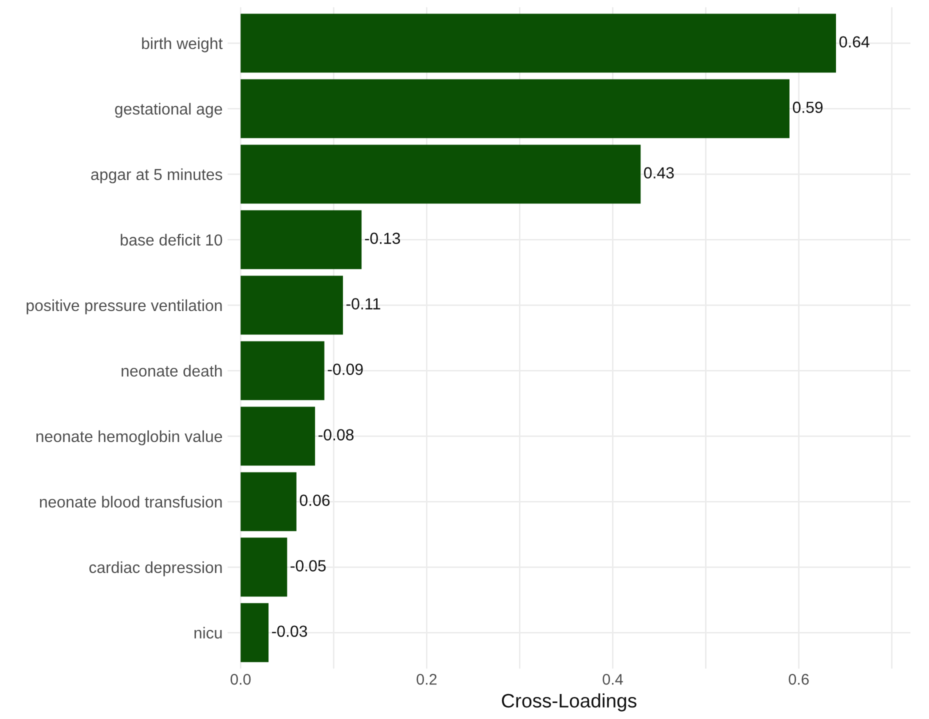  Describe the element at coordinates (854, 42) in the screenshot. I see `annotation: 0.64` at that location.